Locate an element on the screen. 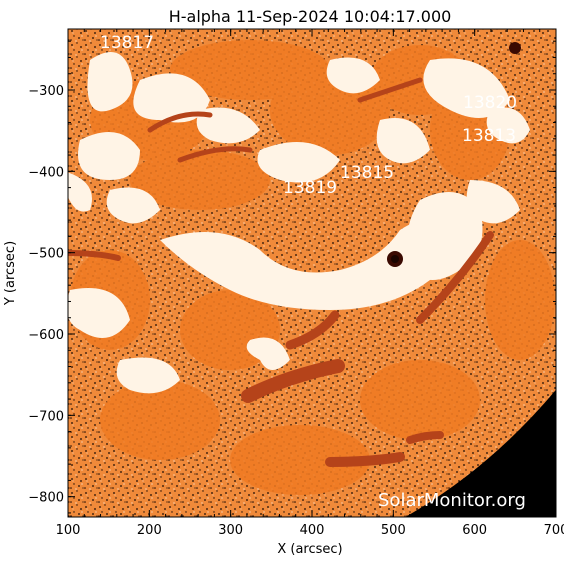 The image size is (564, 564). x-tick-label: 700 is located at coordinates (554, 530).